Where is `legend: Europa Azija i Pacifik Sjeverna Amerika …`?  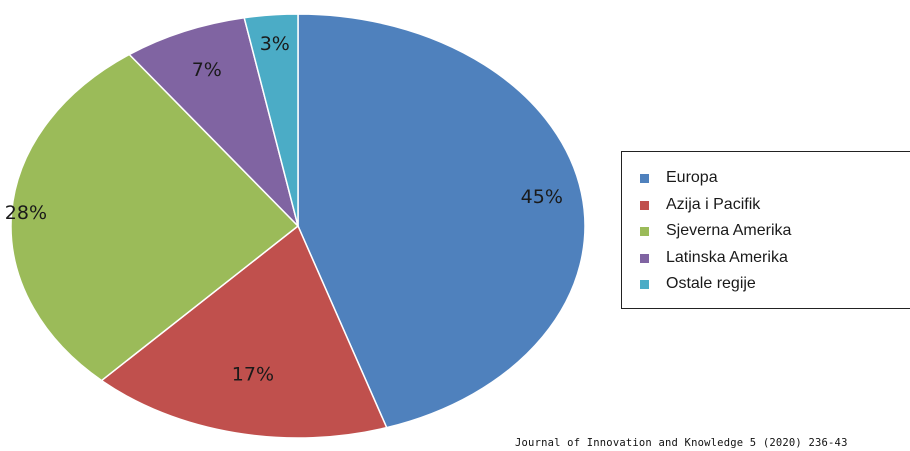 legend: Europa Azija i Pacifik Sjeverna Amerika … is located at coordinates (765, 230).